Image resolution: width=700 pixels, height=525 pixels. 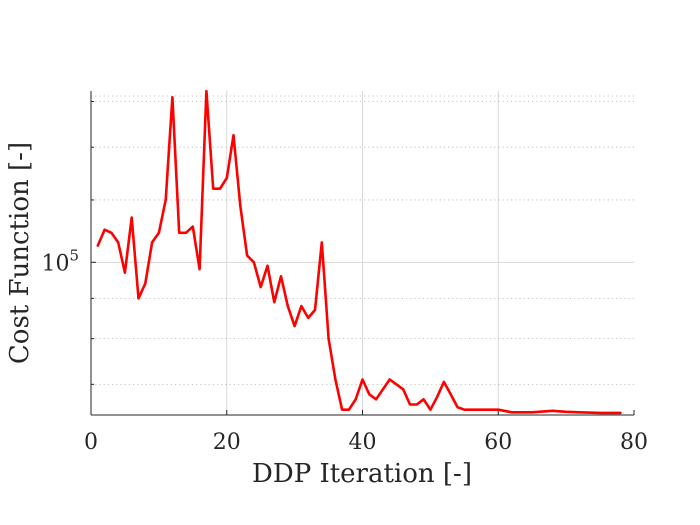 I want to click on x-tick-label: 20, so click(x=227, y=442).